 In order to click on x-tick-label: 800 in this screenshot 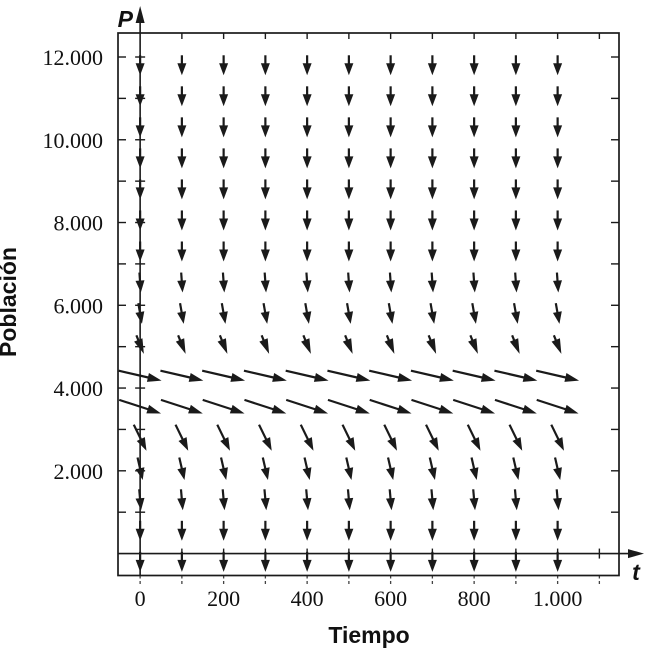, I will do `click(474, 598)`.